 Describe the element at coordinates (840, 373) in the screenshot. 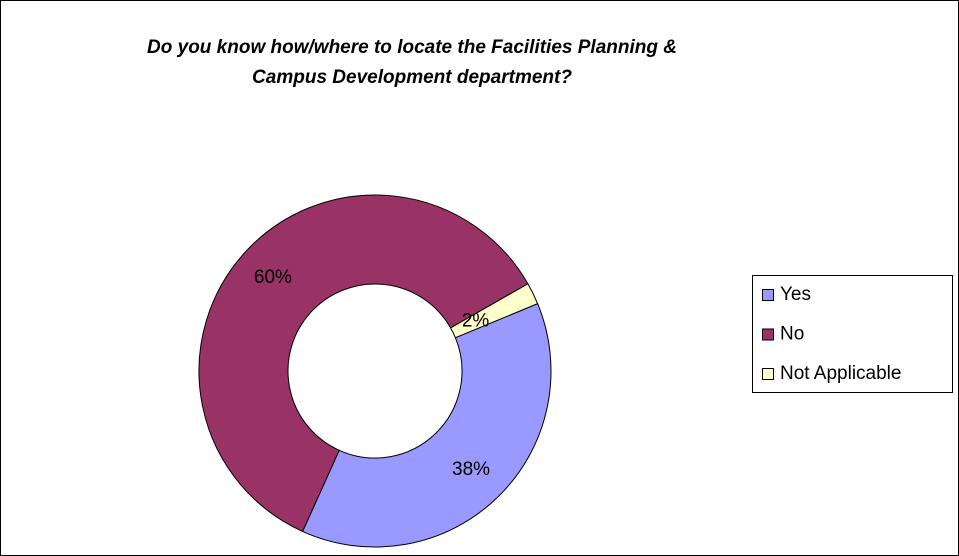

I see `legend-label: Not Applicable` at that location.